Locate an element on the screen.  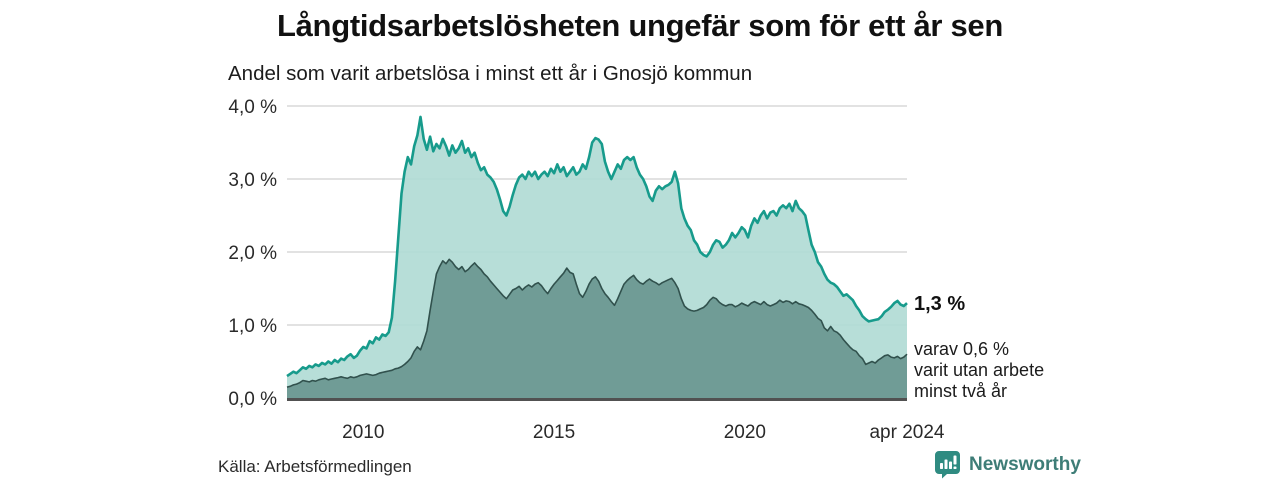
annotation-line: minst två år is located at coordinates (961, 391).